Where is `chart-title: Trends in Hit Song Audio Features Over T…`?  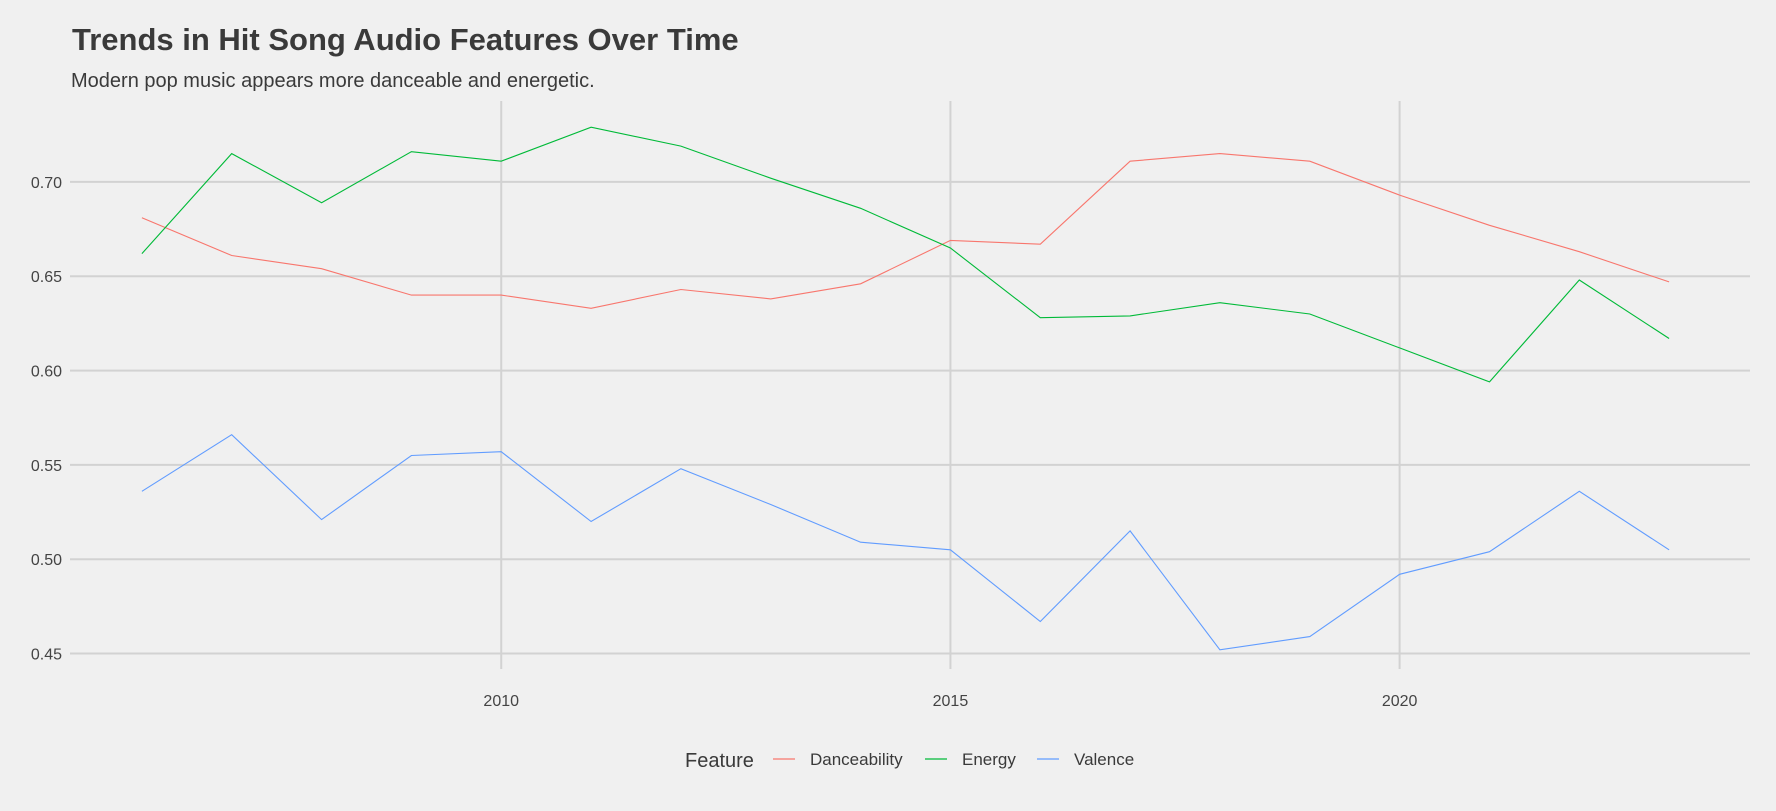
chart-title: Trends in Hit Song Audio Features Over T… is located at coordinates (405, 39).